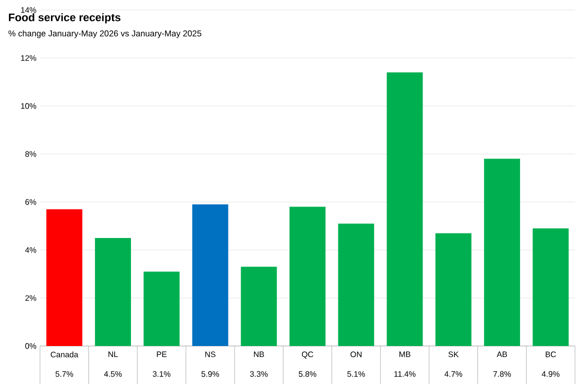 Image resolution: width=577 pixels, height=385 pixels. Describe the element at coordinates (105, 34) in the screenshot. I see `text: % change January-May 2026 vs January-May 2025` at that location.